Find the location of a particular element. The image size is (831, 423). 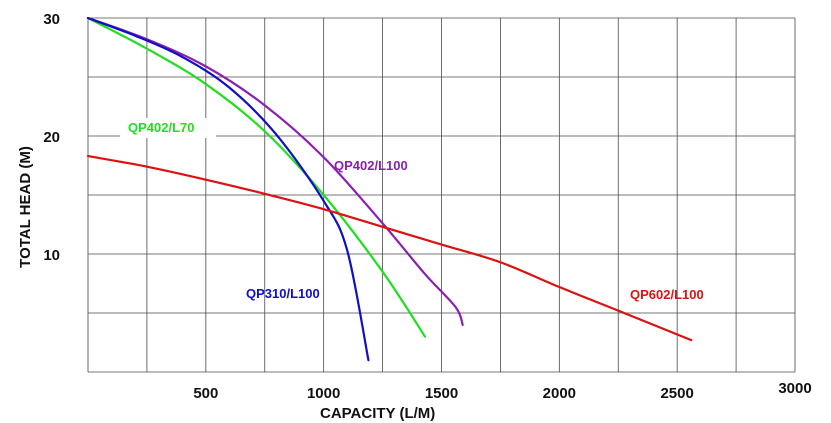

x-axis-title: CAPACITY (L/M) is located at coordinates (377, 413).